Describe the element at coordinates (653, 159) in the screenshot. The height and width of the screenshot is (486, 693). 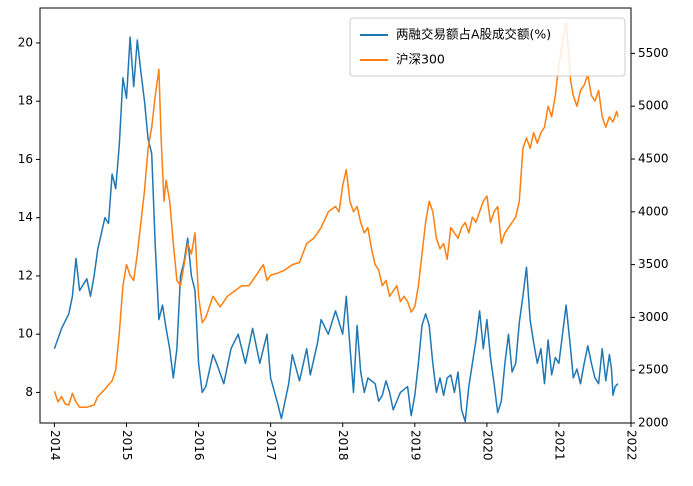
I see `y-right-tick-label: 4500` at that location.